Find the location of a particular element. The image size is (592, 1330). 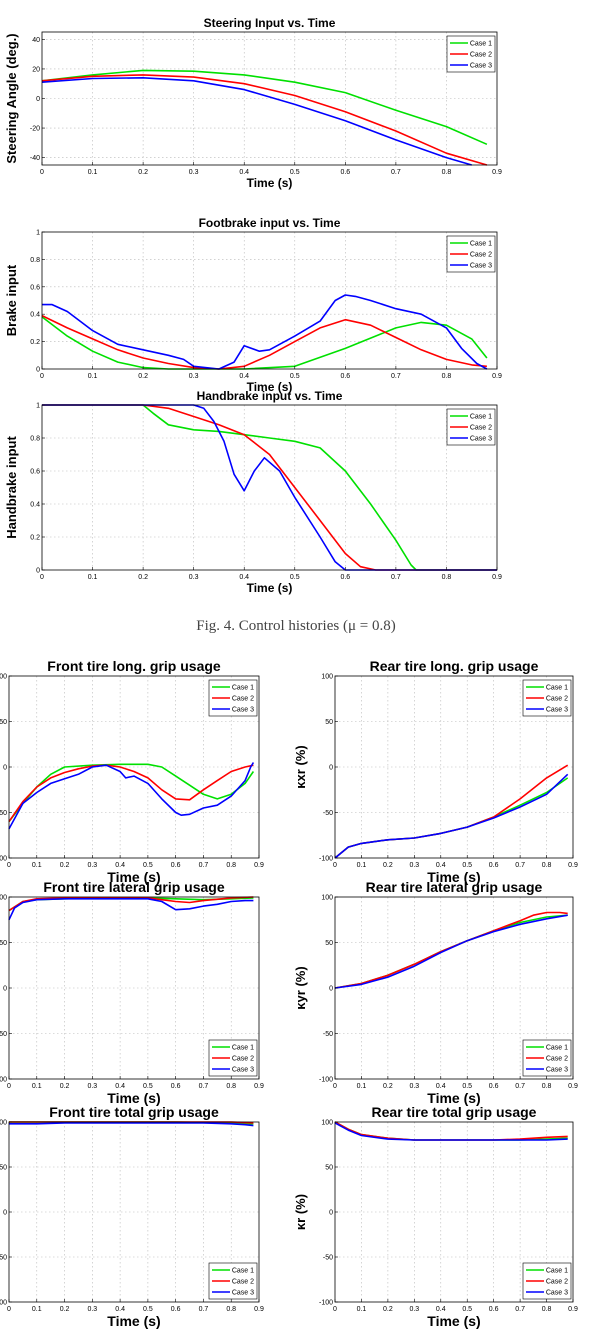

chart-title: Front tire long. grip usage is located at coordinates (134, 666).